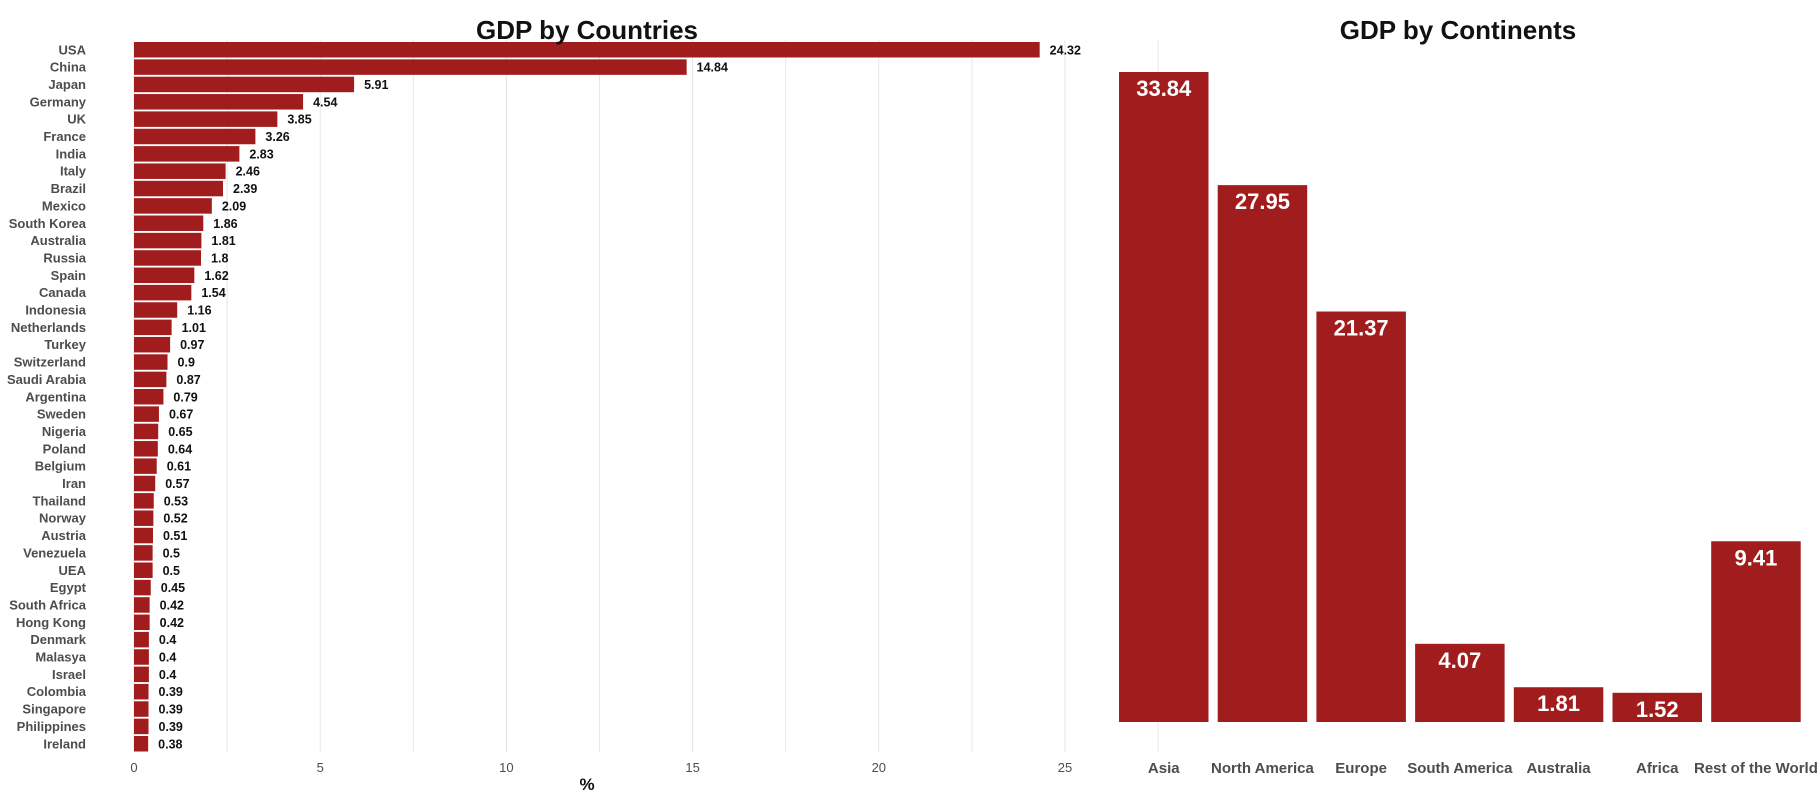  What do you see at coordinates (181, 415) in the screenshot?
I see `country-value-label: 0.67` at bounding box center [181, 415].